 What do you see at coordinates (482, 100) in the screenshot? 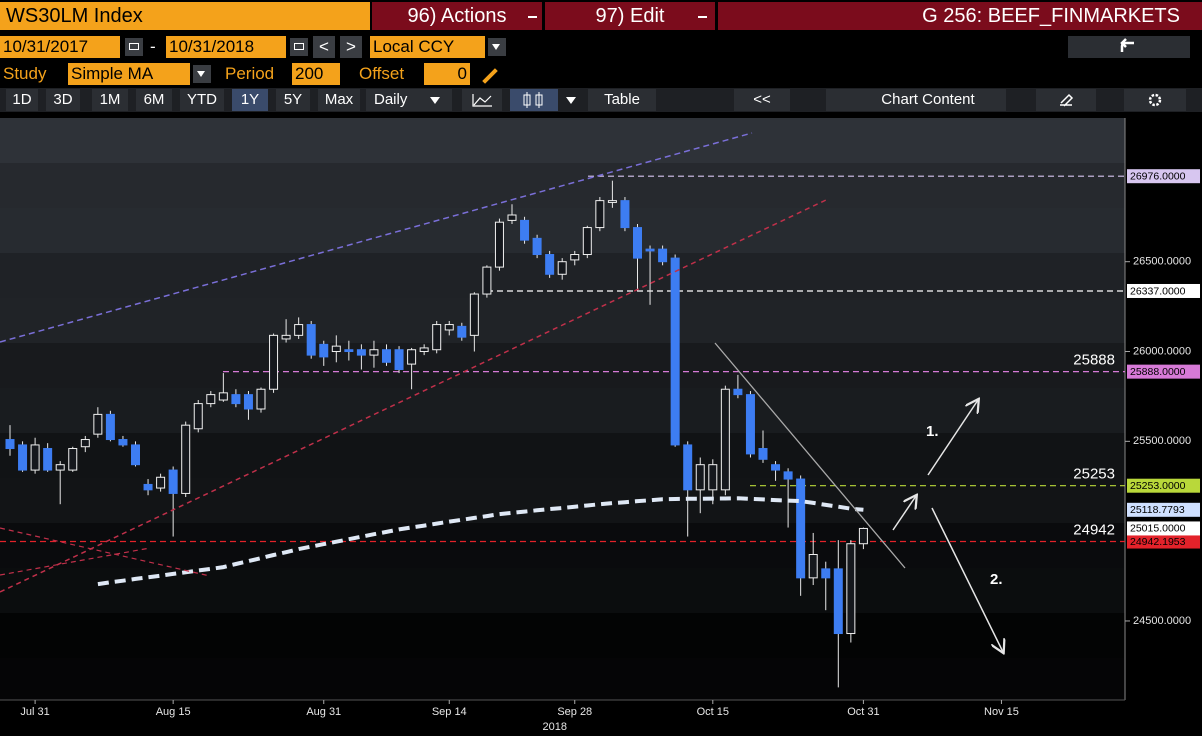
I see `line-chart-button` at bounding box center [482, 100].